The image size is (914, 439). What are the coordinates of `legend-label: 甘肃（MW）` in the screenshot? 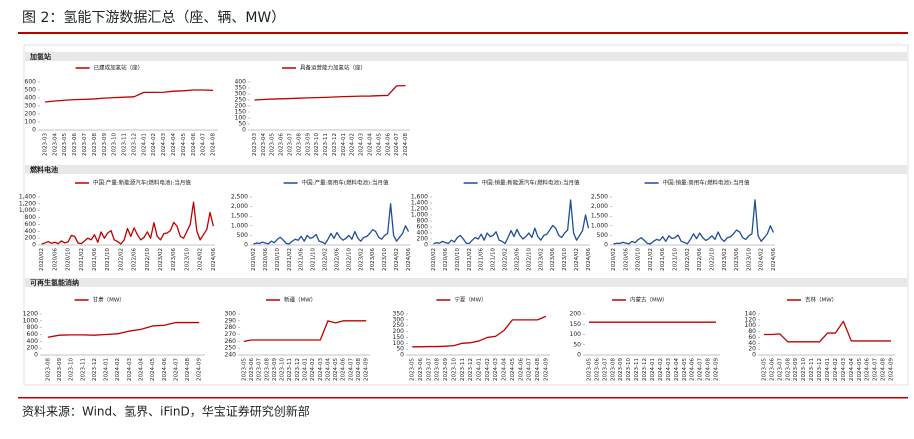 It's located at (109, 300).